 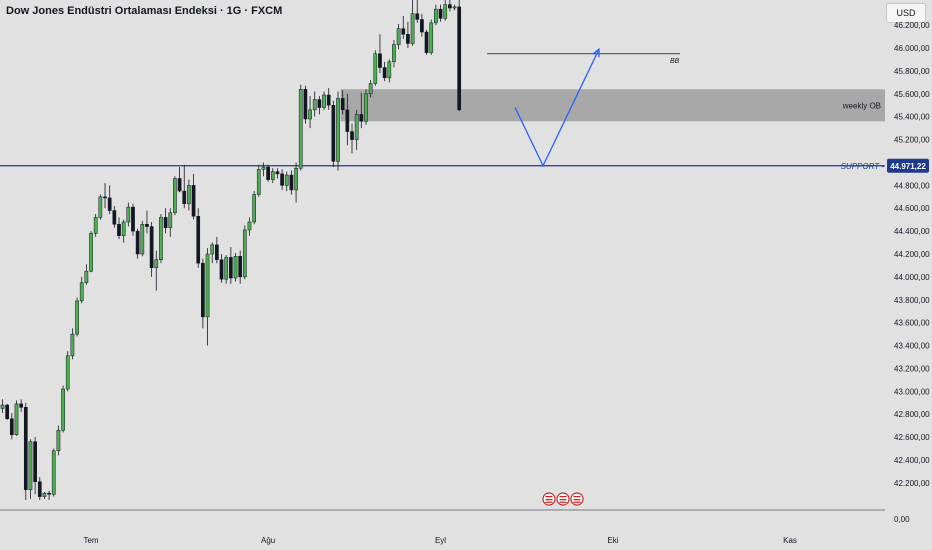 I want to click on currency-selector: USD, so click(x=906, y=13).